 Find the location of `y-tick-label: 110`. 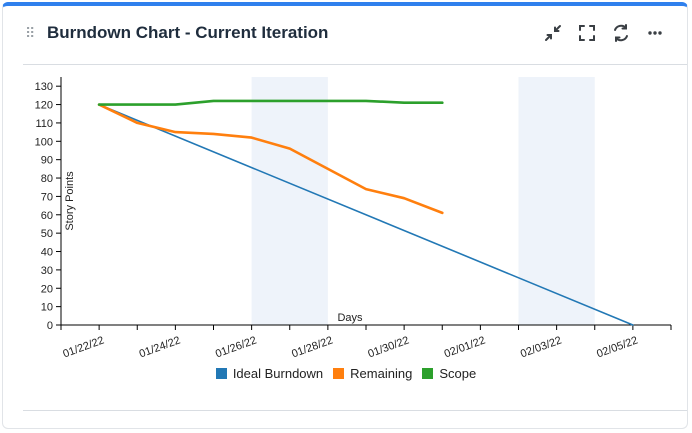

y-tick-label: 110 is located at coordinates (44, 124).